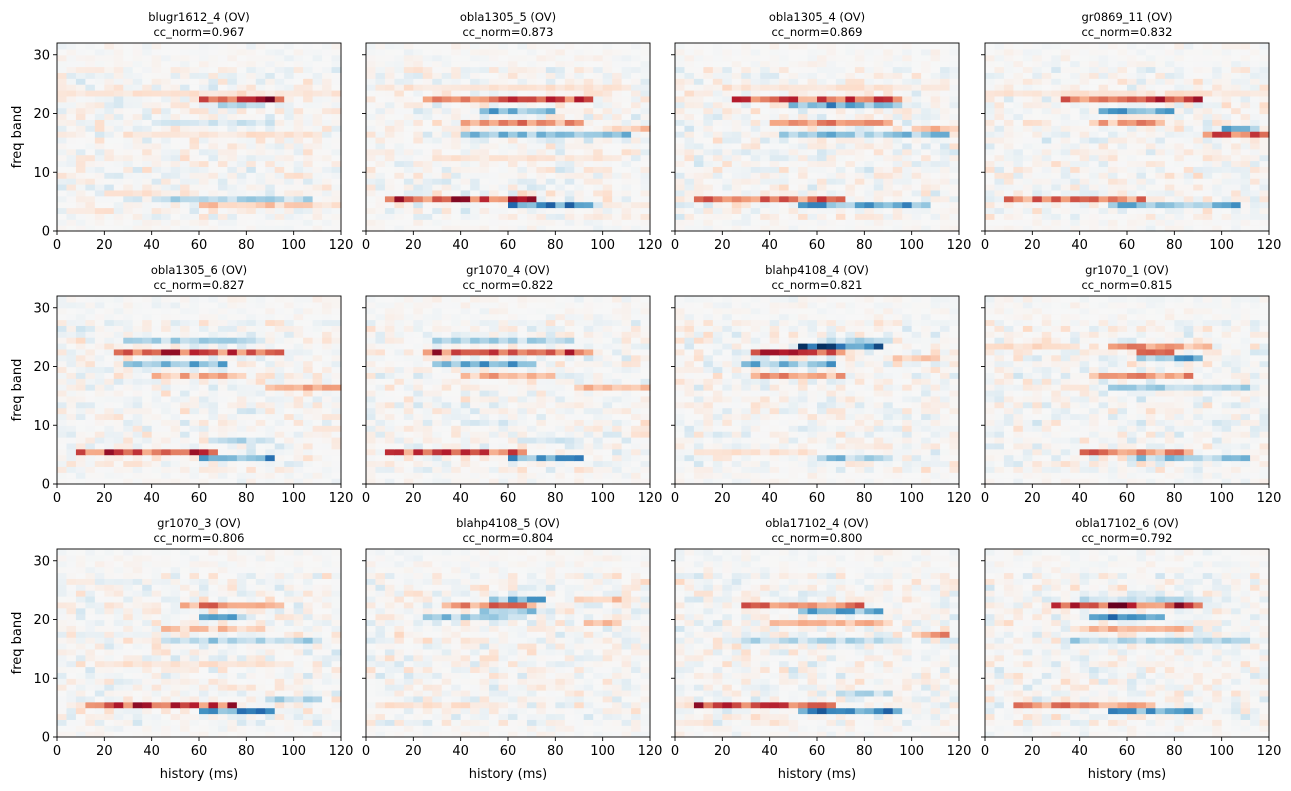 The height and width of the screenshot is (791, 1291). Describe the element at coordinates (199, 498) in the screenshot. I see `x-tick-label: 60` at that location.